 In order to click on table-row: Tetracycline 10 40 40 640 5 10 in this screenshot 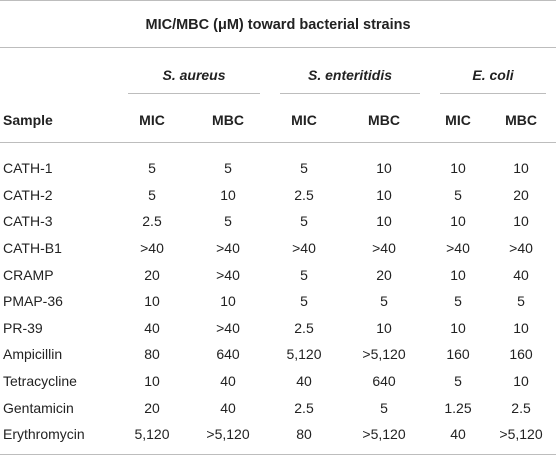, I will do `click(278, 381)`.